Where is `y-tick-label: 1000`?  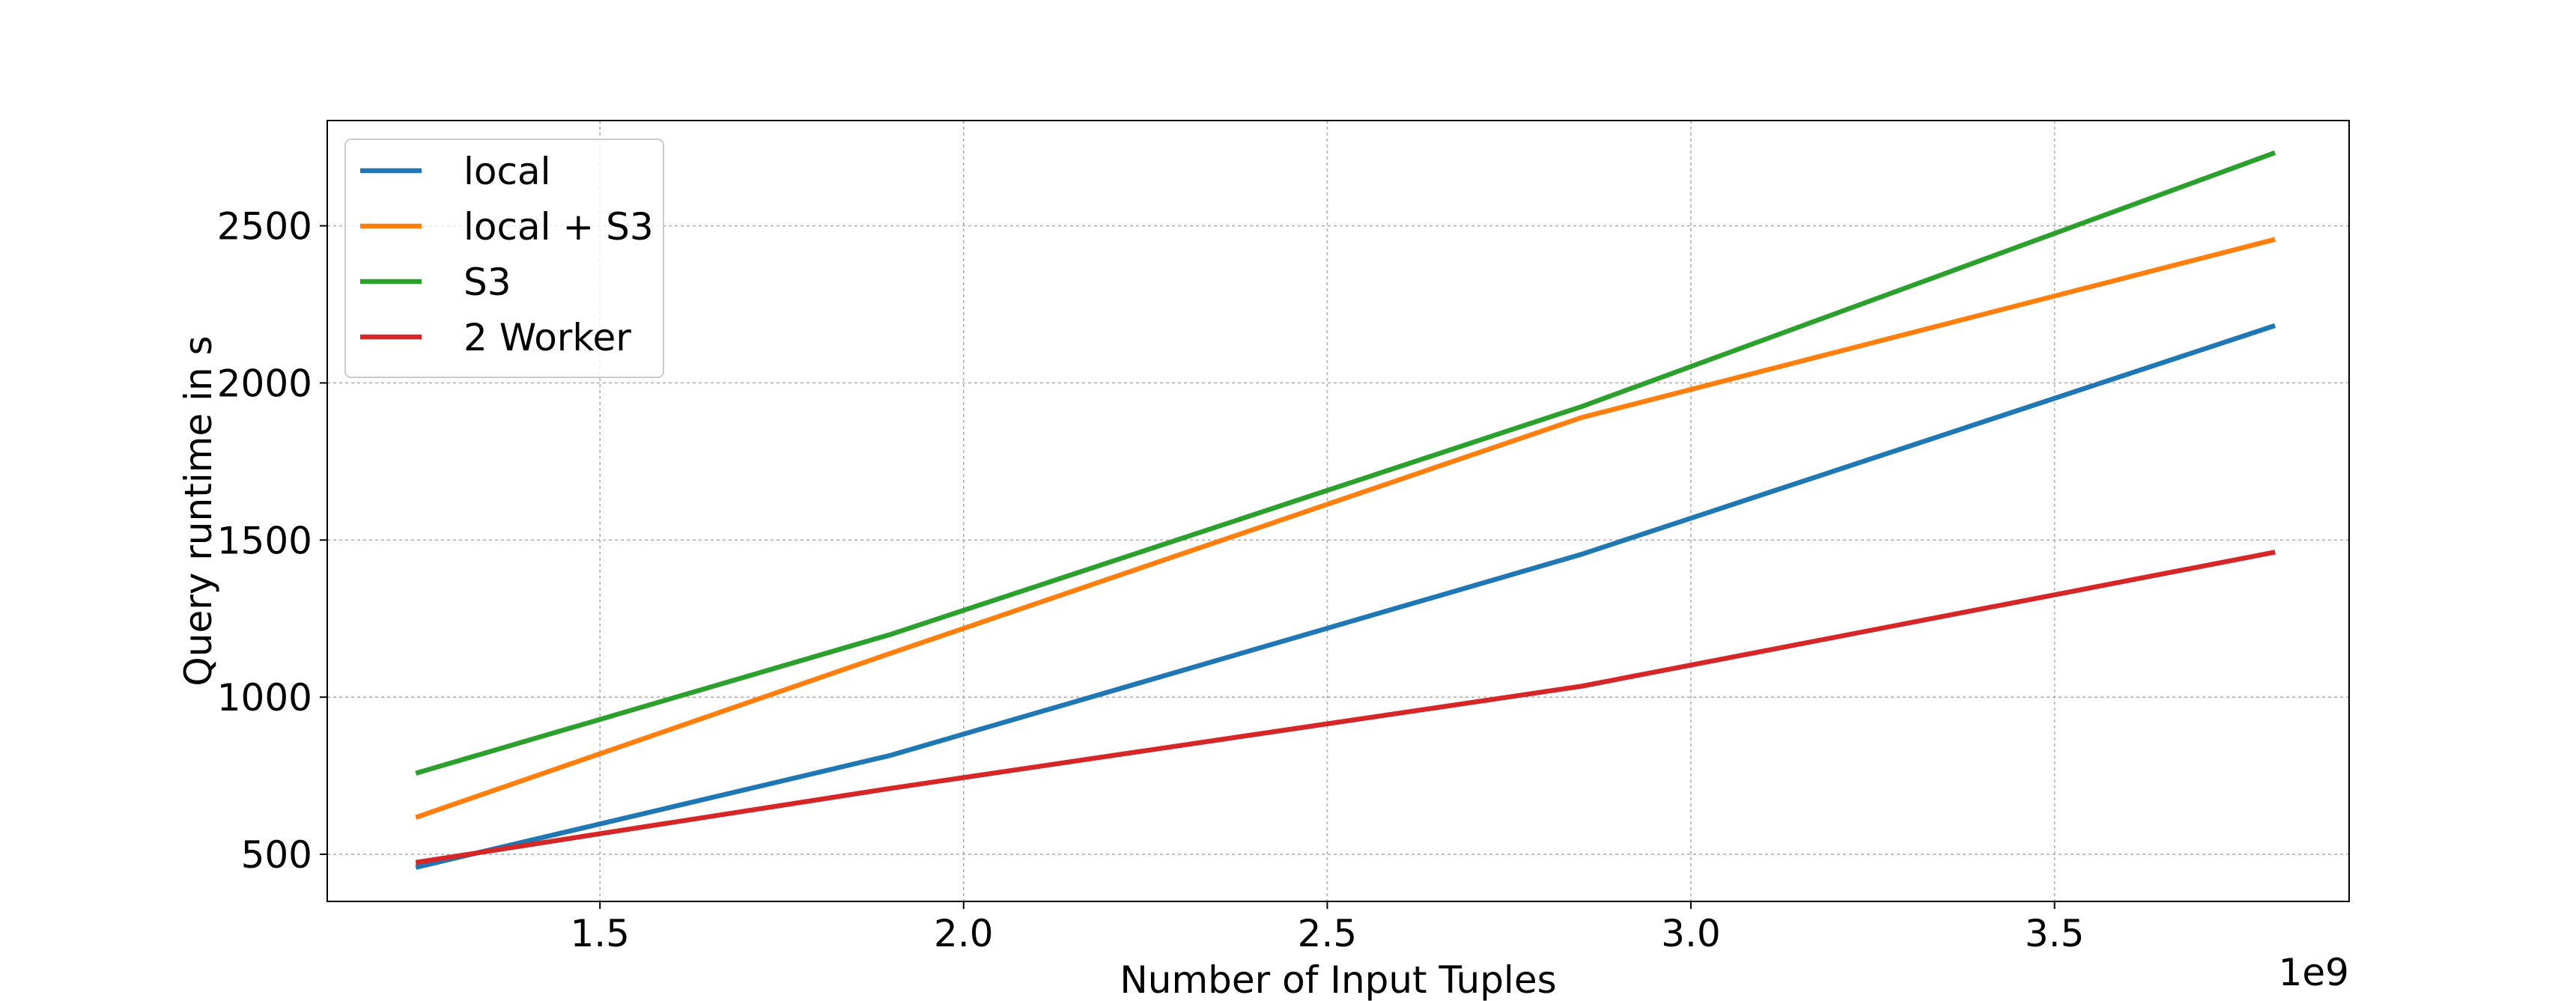 y-tick-label: 1000 is located at coordinates (264, 697).